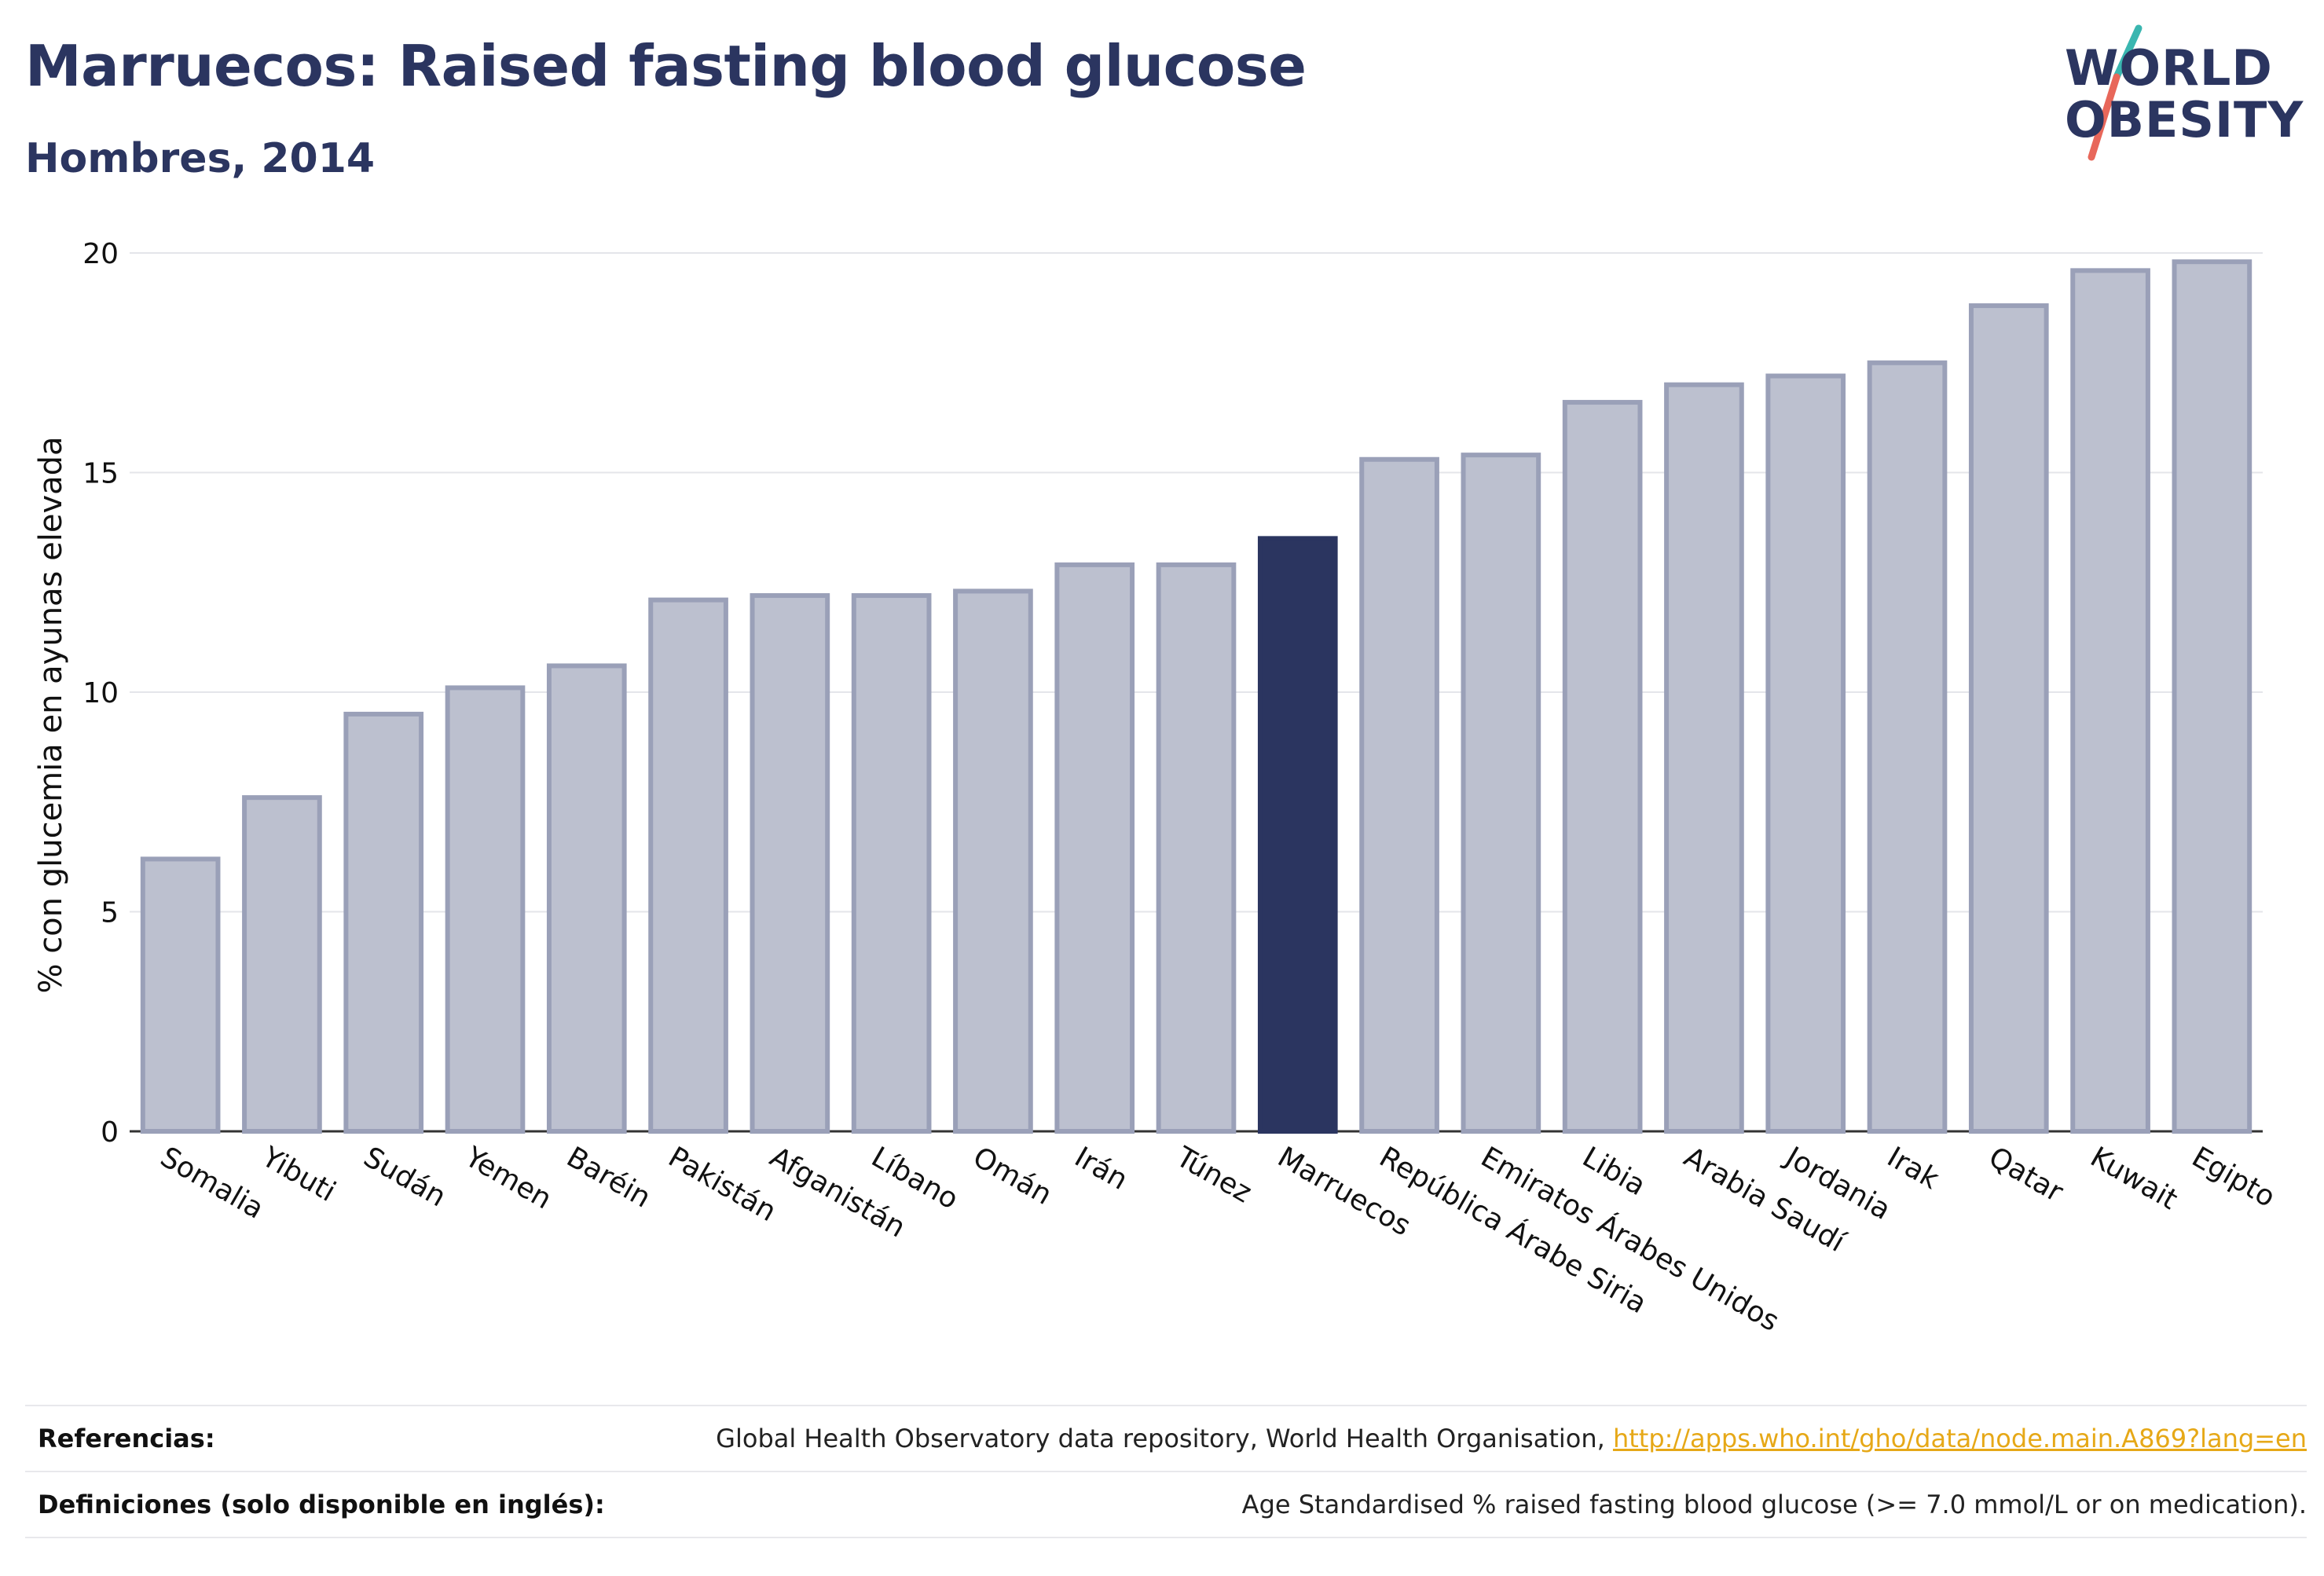 This screenshot has height=1576, width=2324. What do you see at coordinates (485, 909) in the screenshot?
I see `bar-yemen` at bounding box center [485, 909].